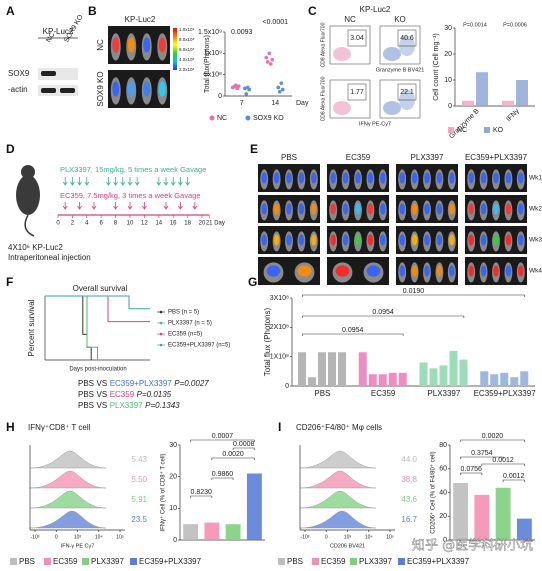 The height and width of the screenshot is (571, 542). I want to click on gate-value: 40.6, so click(407, 38).